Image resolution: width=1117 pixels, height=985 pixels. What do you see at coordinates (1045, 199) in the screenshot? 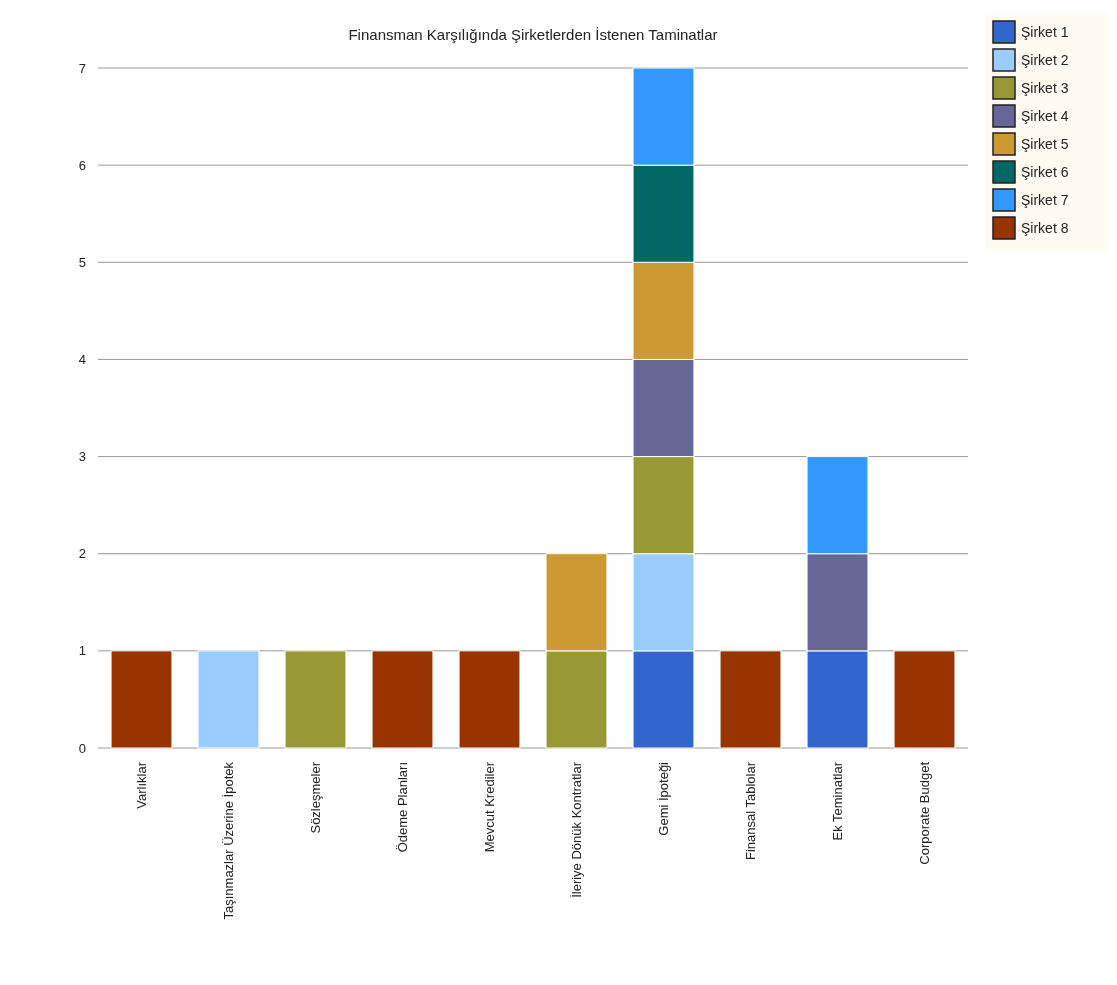
I see `legend-label: Şirket 7` at bounding box center [1045, 199].